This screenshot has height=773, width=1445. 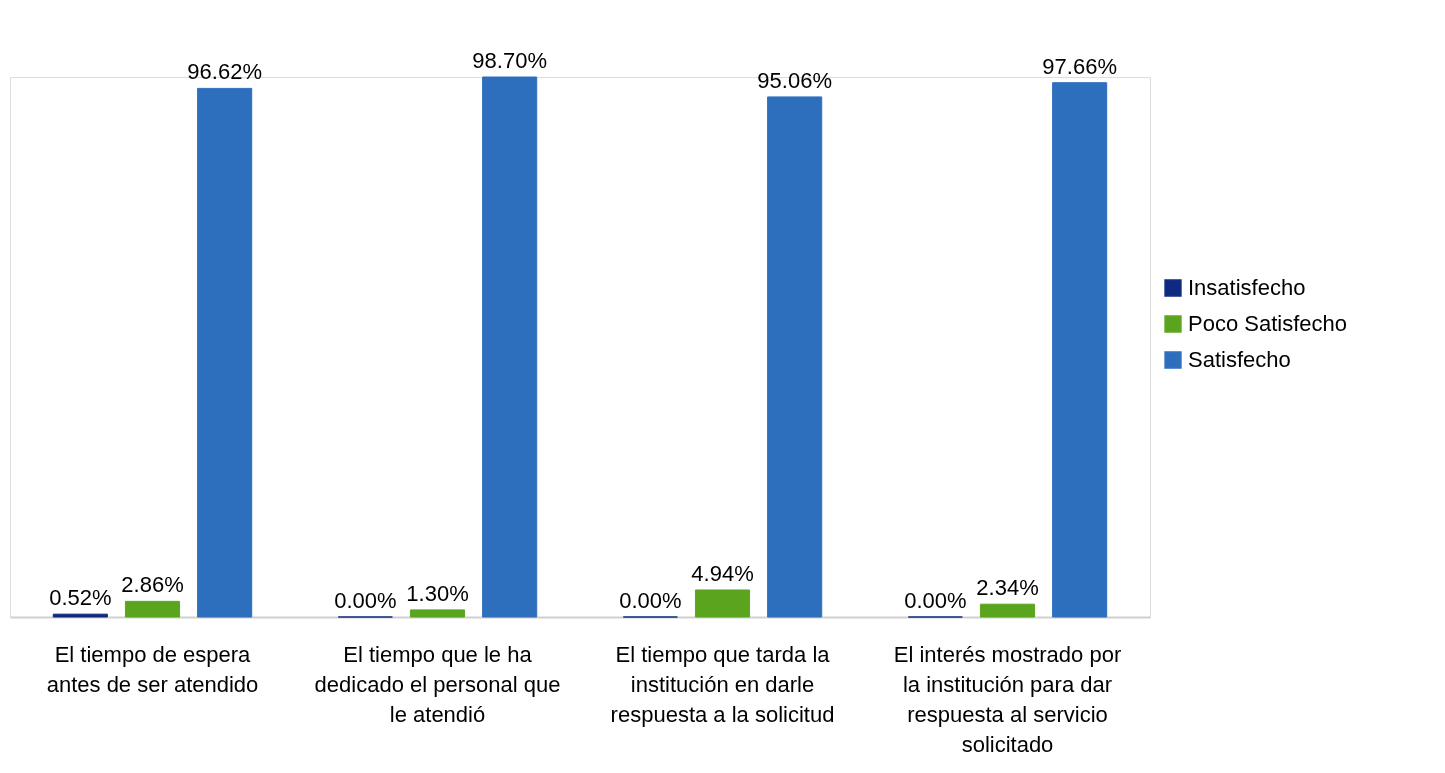 What do you see at coordinates (1007, 588) in the screenshot?
I see `data-label: 2.34%` at bounding box center [1007, 588].